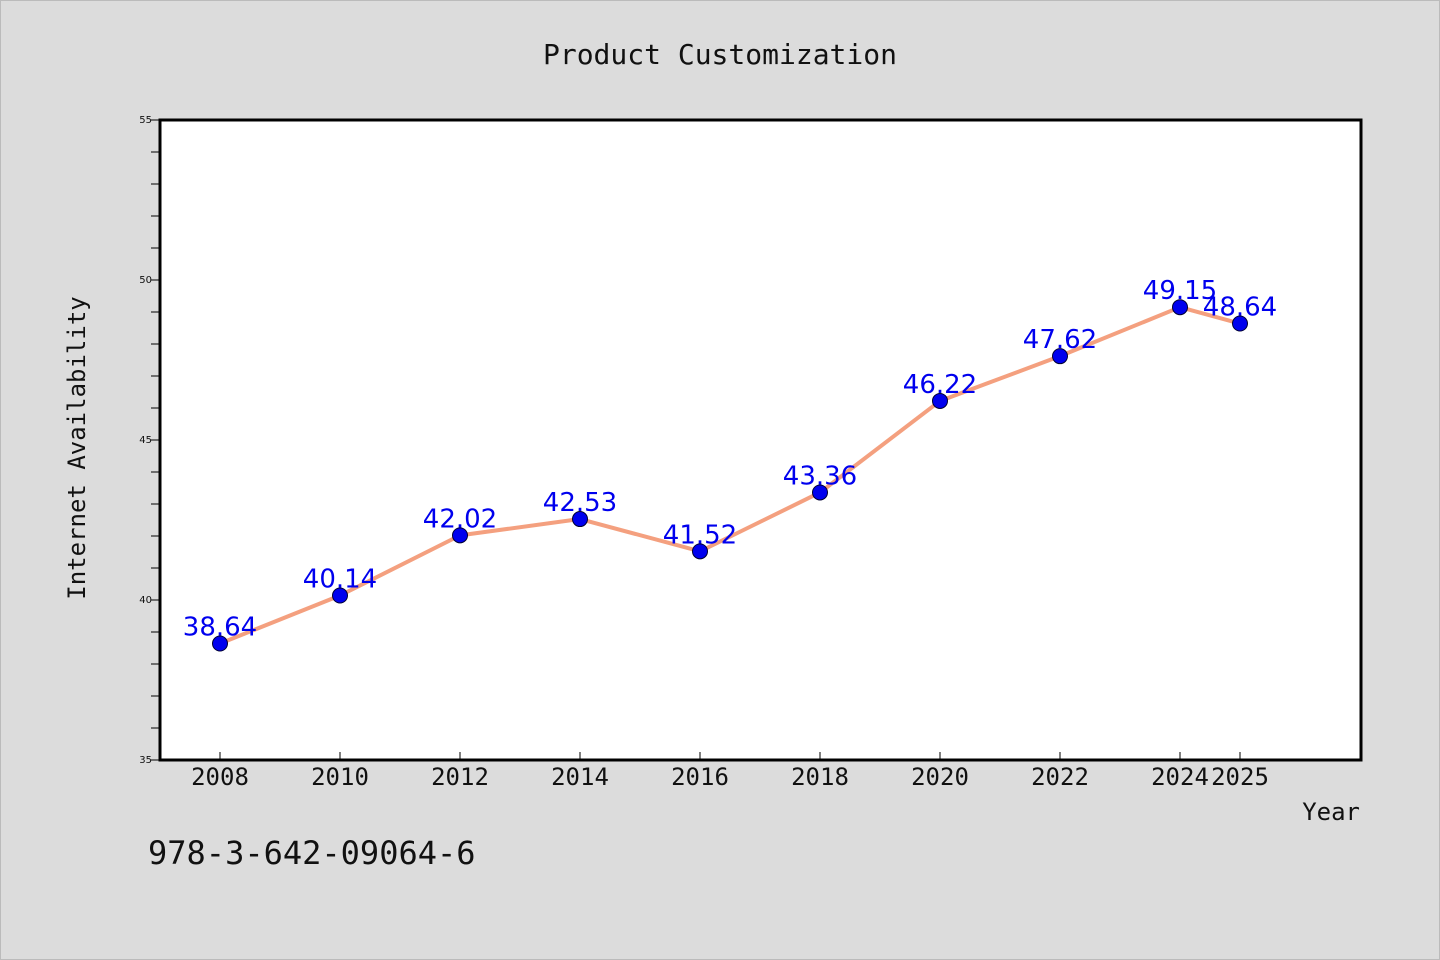 Image resolution: width=1440 pixels, height=960 pixels. Describe the element at coordinates (730, 771) in the screenshot. I see `x-axis: 2008 2010 2012 2014 2016 2018 2020 2022 2024 2025` at that location.